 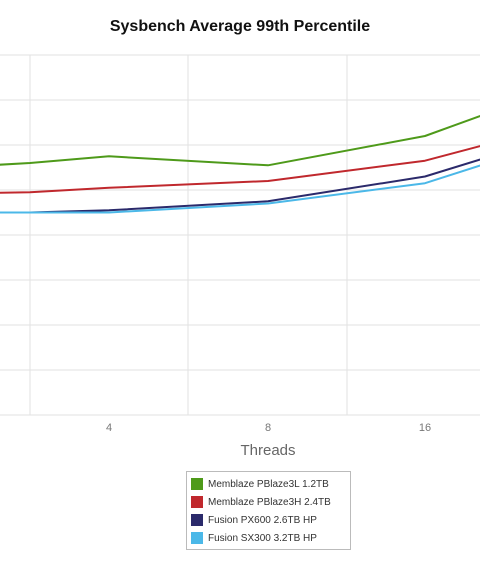 I want to click on legend-label: Fusion SX300 3.2TB HP, so click(x=262, y=538).